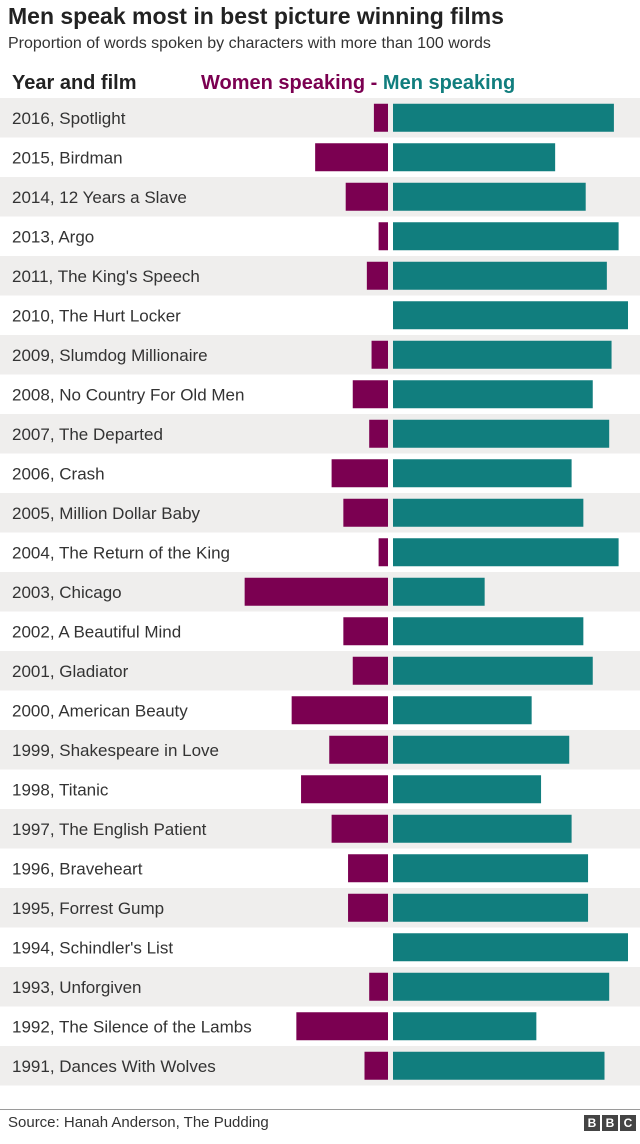 Image resolution: width=640 pixels, height=1144 pixels. Describe the element at coordinates (109, 829) in the screenshot. I see `film-label: 1997, The English Patient` at that location.